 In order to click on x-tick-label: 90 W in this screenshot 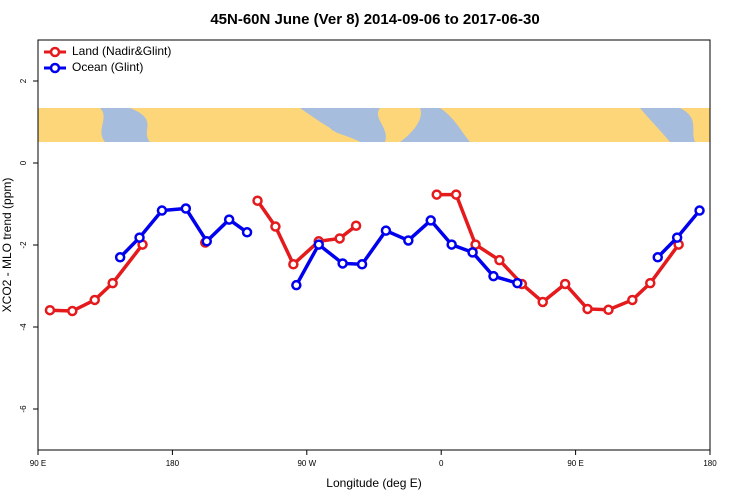, I will do `click(306, 463)`.